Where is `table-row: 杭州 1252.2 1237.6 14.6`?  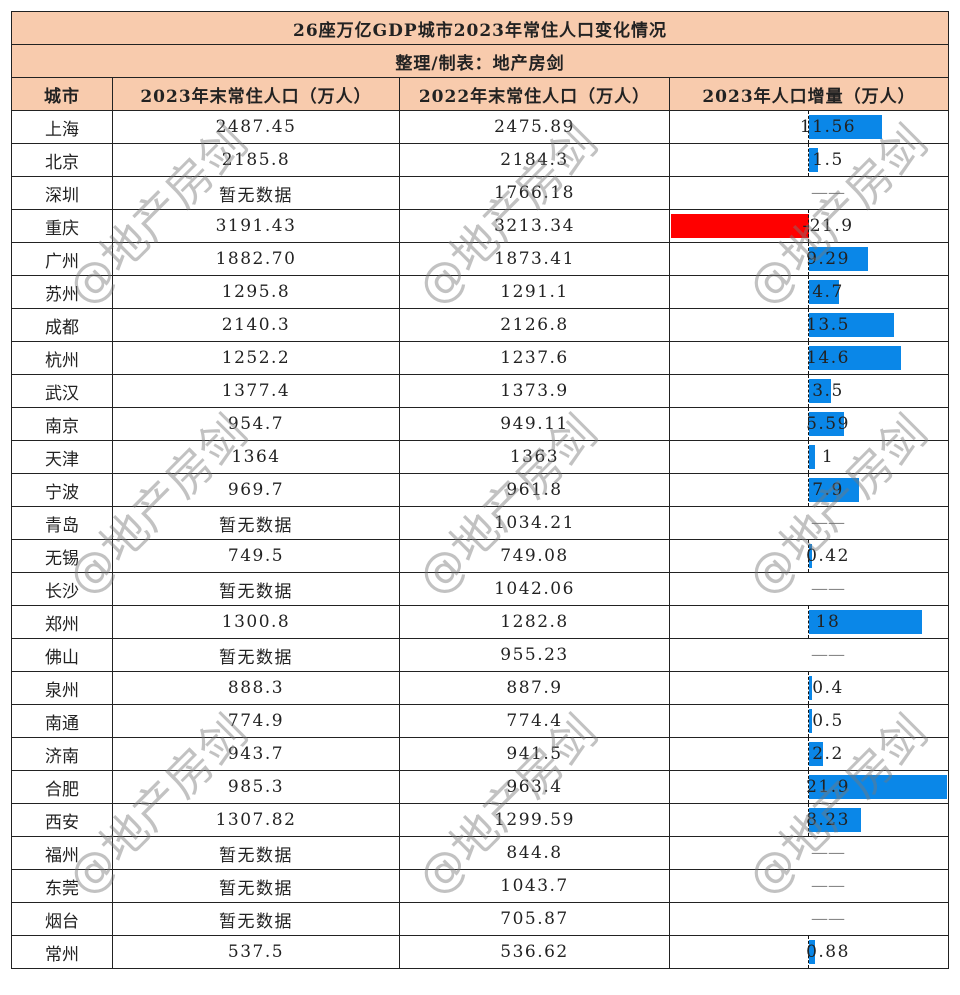
table-row: 杭州 1252.2 1237.6 14.6 is located at coordinates (480, 358).